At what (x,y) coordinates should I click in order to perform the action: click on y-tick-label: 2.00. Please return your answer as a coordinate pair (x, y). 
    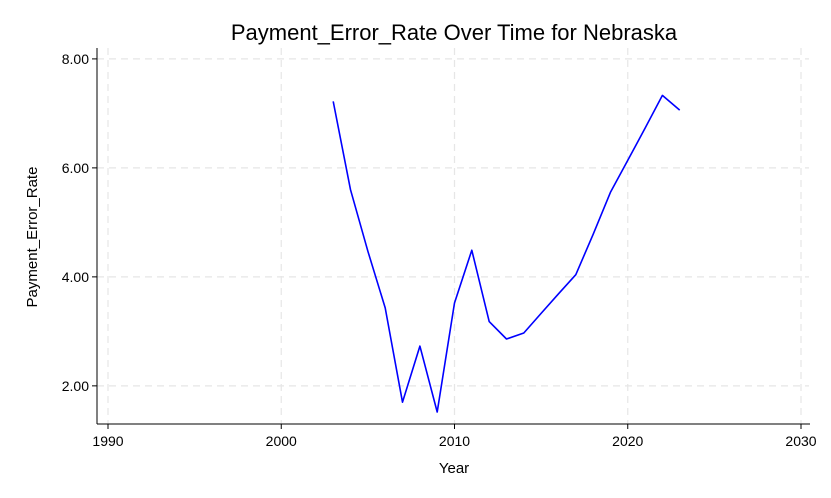
    Looking at the image, I should click on (75, 386).